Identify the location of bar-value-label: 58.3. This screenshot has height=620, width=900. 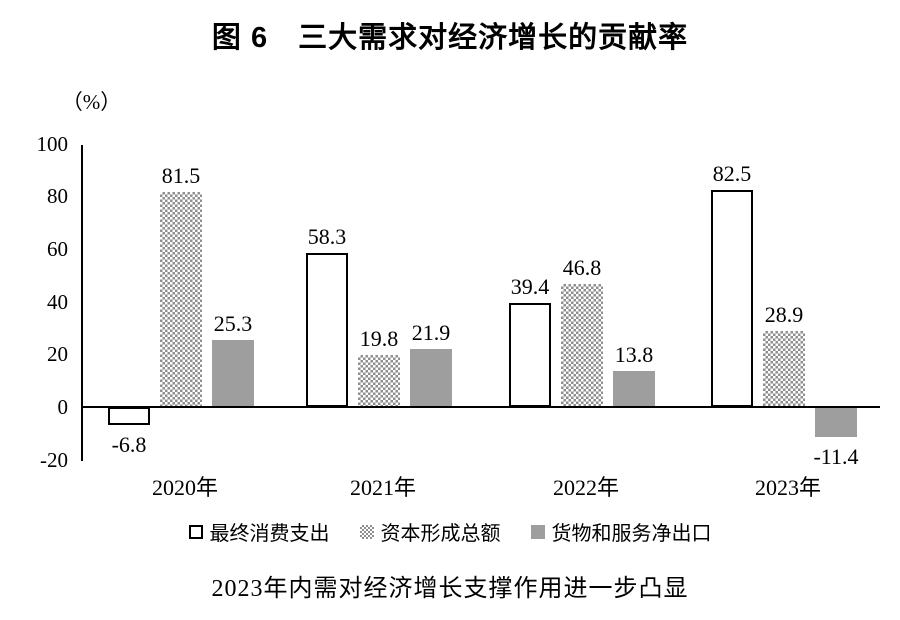
(327, 237).